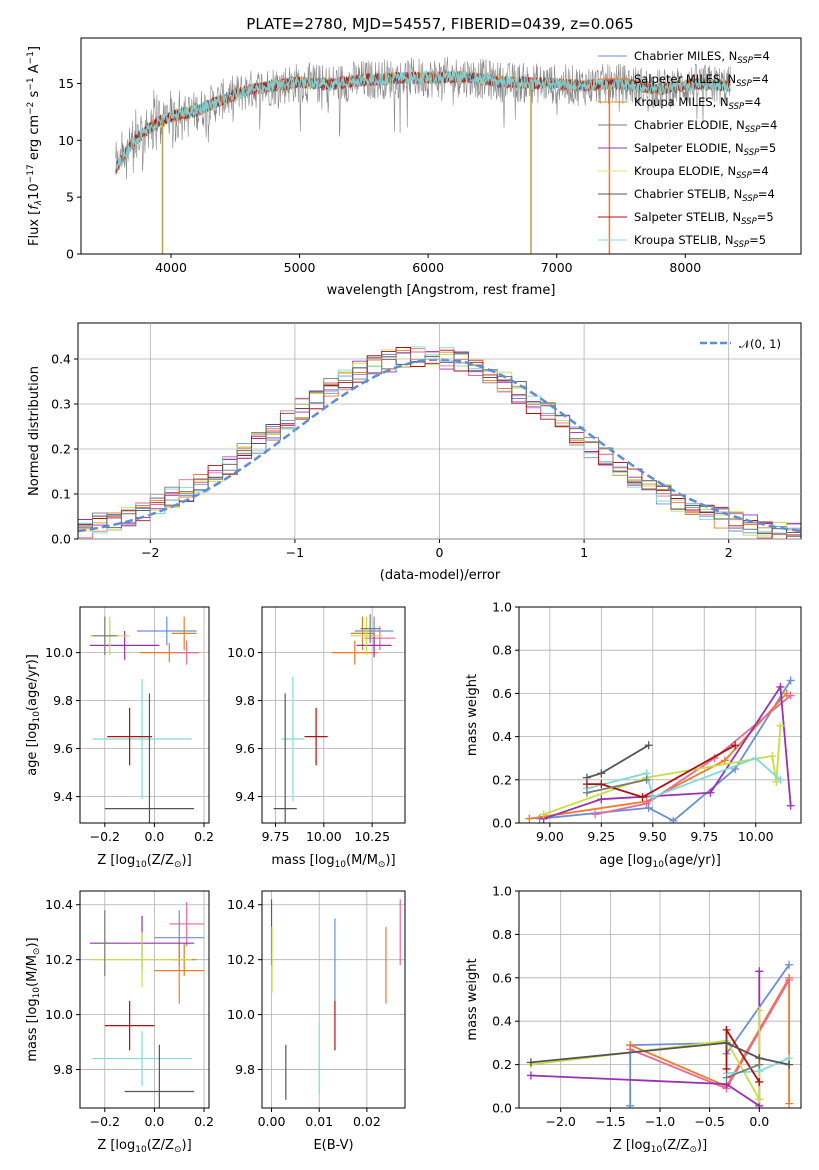  I want to click on mass-vs-z-y-tick-label: 9.8, so click(63, 1069).